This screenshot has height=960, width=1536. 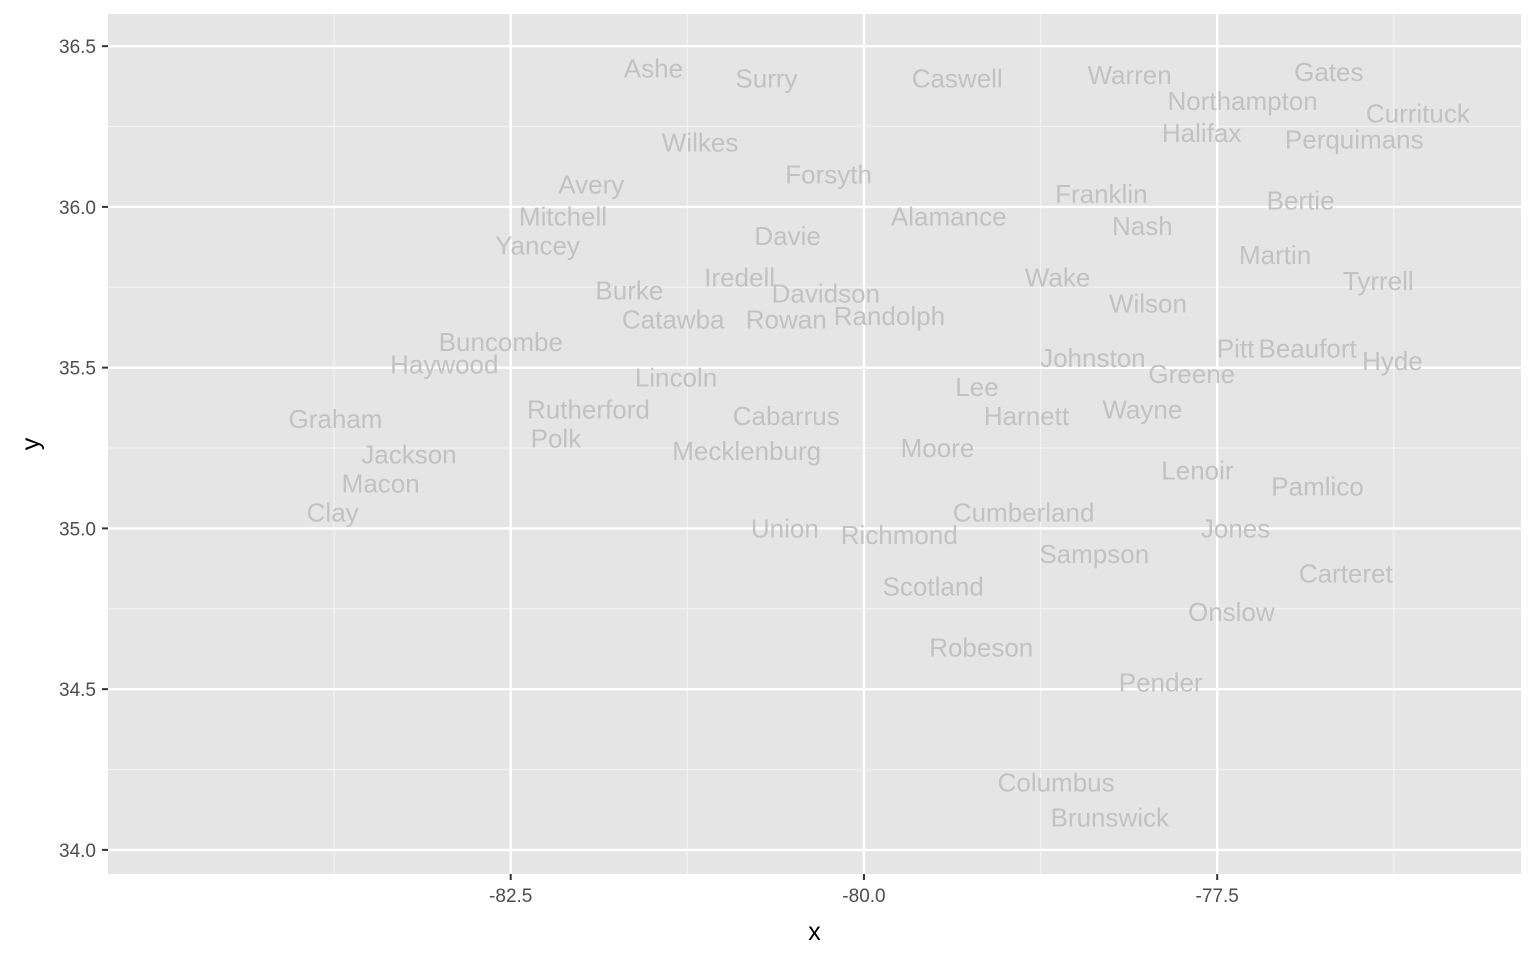 I want to click on point-label: Robeson, so click(x=981, y=647).